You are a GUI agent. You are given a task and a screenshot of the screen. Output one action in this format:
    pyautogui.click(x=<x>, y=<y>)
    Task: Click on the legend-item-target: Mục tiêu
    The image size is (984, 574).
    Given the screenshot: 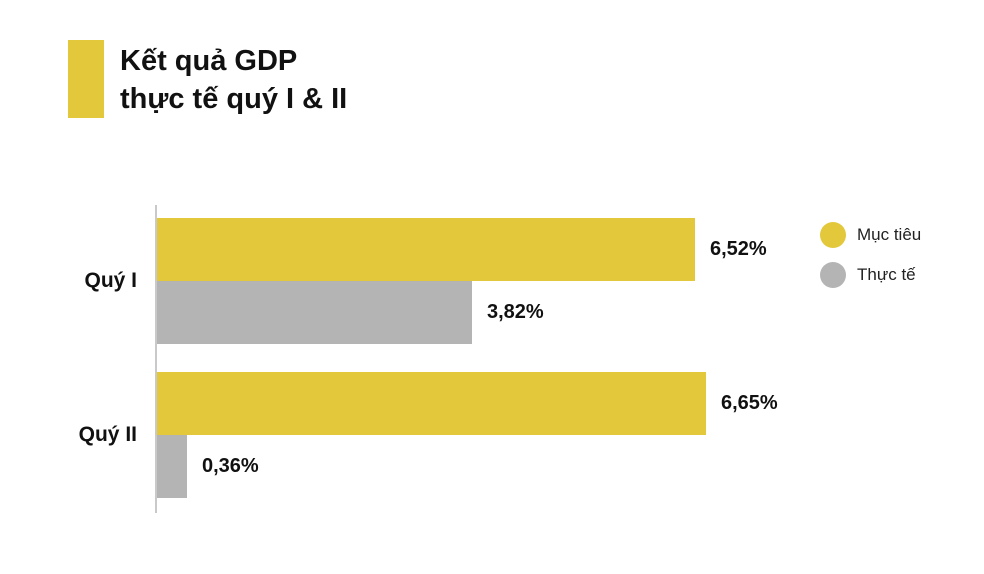 What is the action you would take?
    pyautogui.click(x=870, y=235)
    